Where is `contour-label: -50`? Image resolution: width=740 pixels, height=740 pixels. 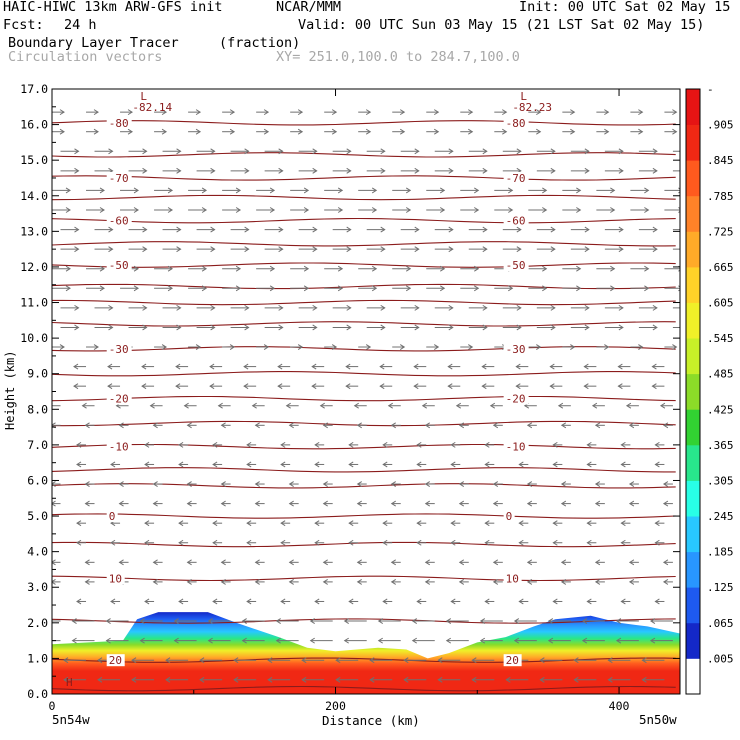
contour-label: -50 is located at coordinates (516, 265).